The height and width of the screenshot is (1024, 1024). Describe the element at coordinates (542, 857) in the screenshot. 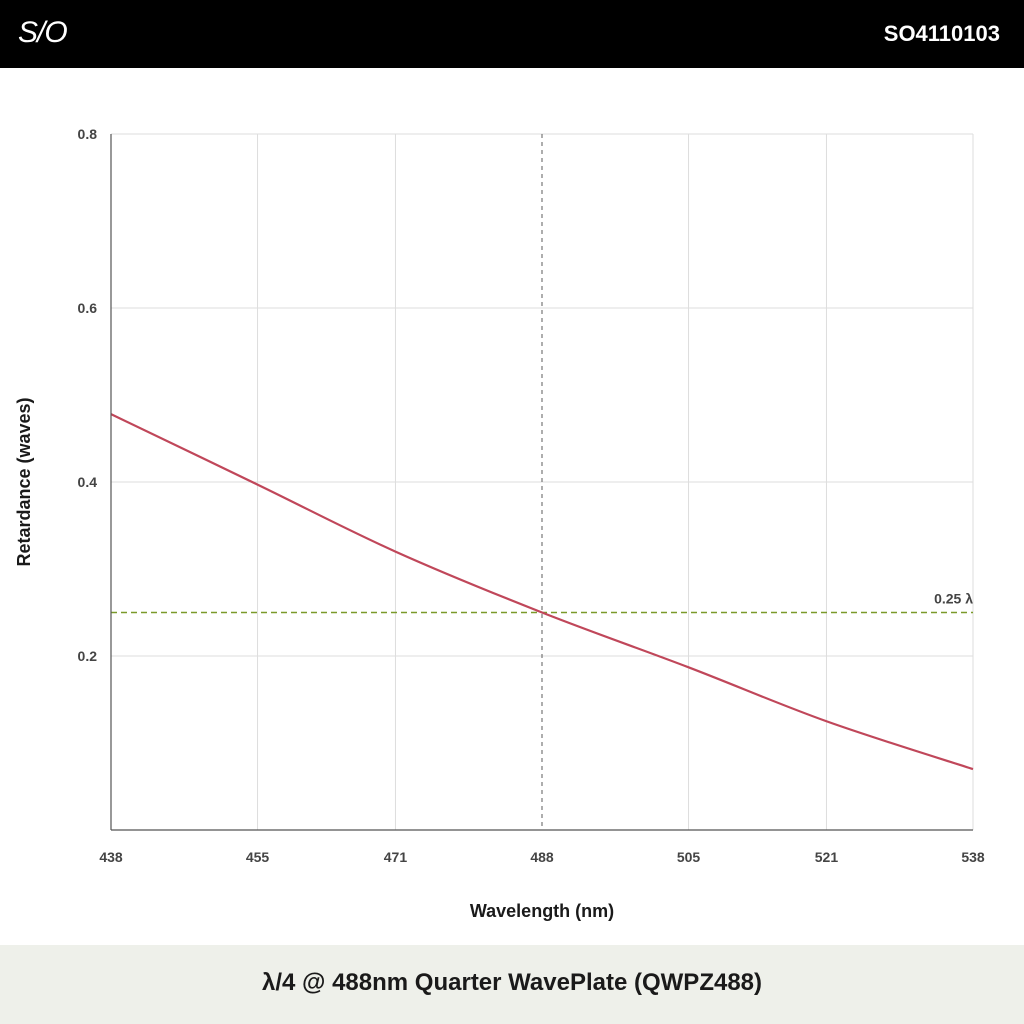

I see `x-tick-label: 488` at that location.